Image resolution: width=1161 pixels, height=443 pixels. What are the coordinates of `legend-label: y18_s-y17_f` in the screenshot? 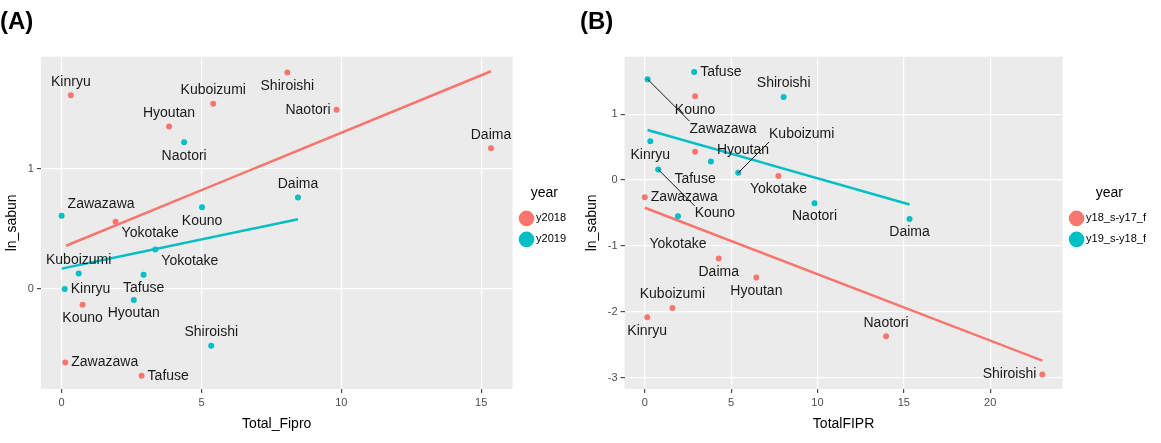 It's located at (1116, 217).